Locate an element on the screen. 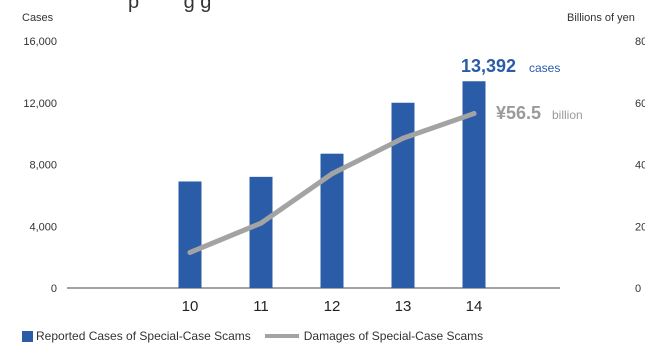 This screenshot has width=645, height=343. x-axis-ticks: 10 11 12 13 14 is located at coordinates (332, 306).